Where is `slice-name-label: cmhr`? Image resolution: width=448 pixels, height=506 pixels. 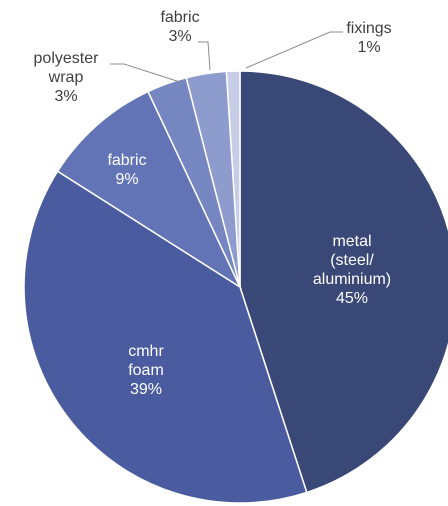 slice-name-label: cmhr is located at coordinates (146, 351).